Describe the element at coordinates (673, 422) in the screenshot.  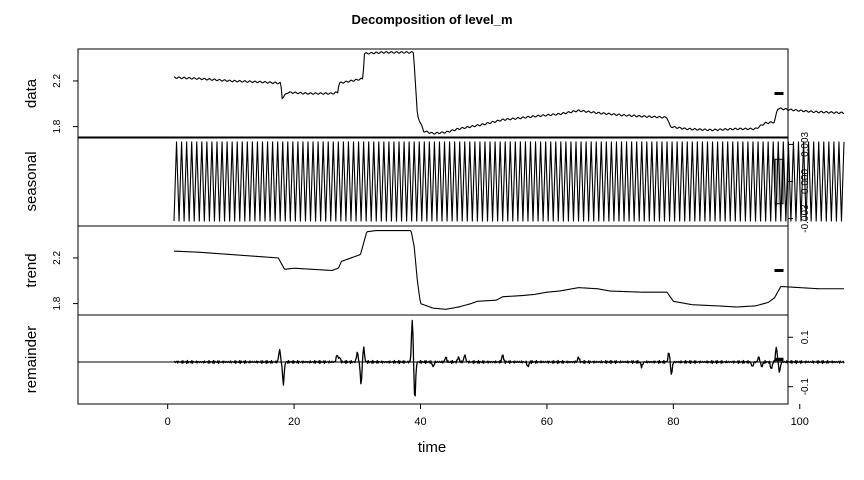
I see `x-tick-label: 80` at that location.